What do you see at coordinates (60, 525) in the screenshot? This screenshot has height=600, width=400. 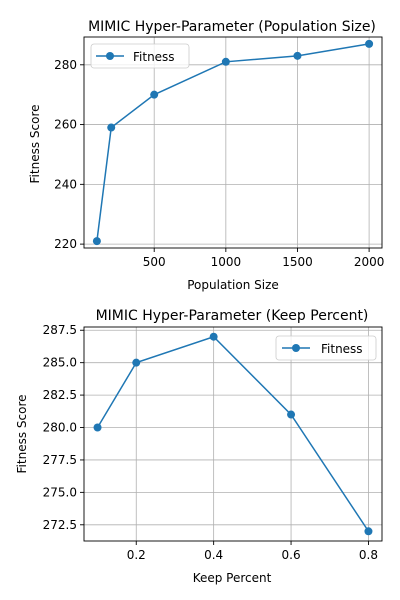 I see `y-tick-label: 272.5` at bounding box center [60, 525].